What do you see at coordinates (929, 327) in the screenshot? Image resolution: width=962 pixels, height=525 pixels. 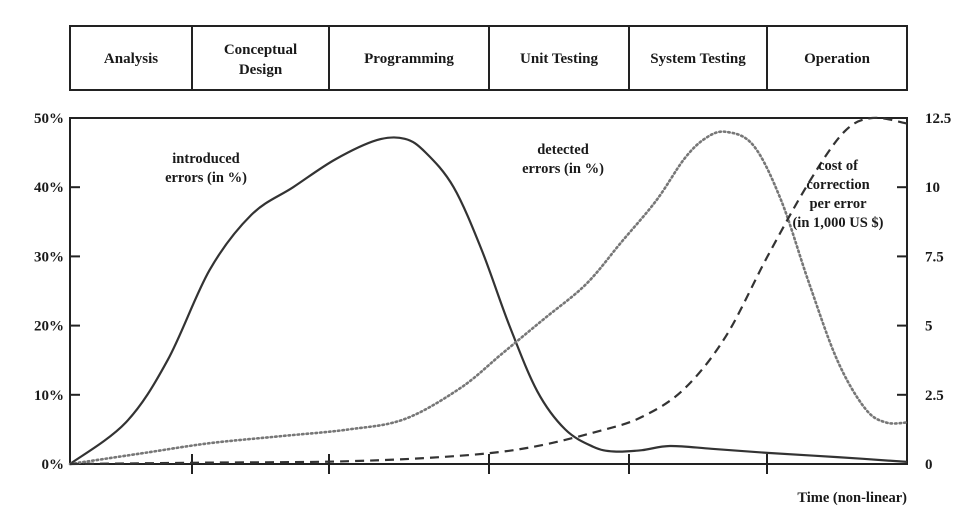 I see `right-tick-label: 5` at bounding box center [929, 327].